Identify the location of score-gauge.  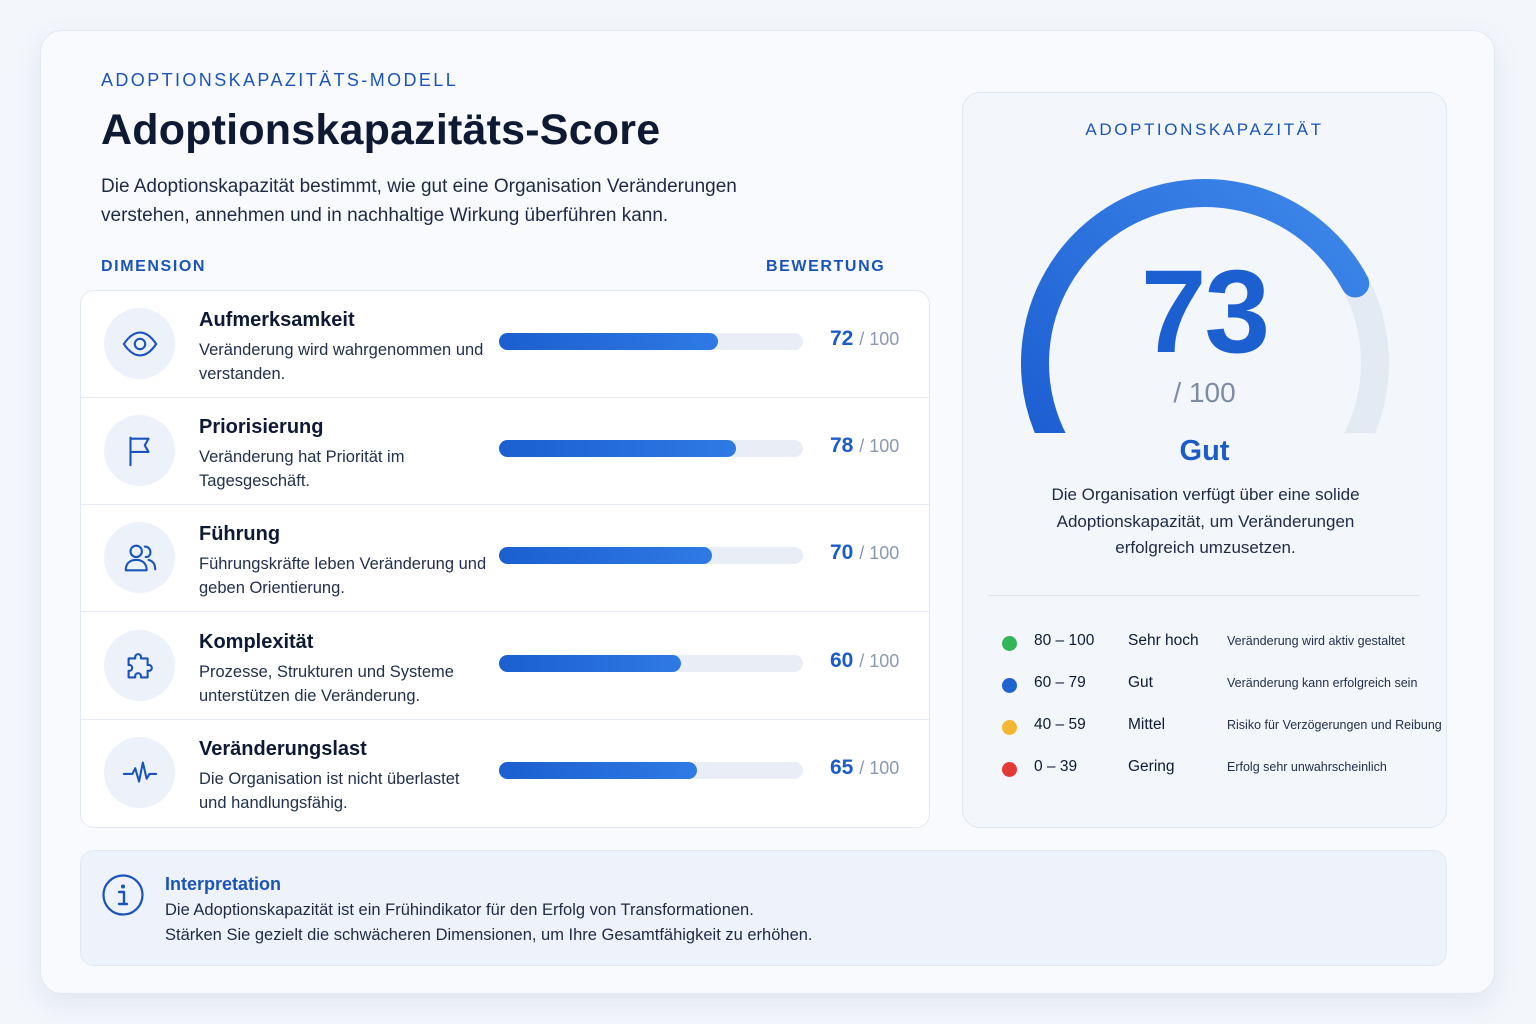
(1205, 306).